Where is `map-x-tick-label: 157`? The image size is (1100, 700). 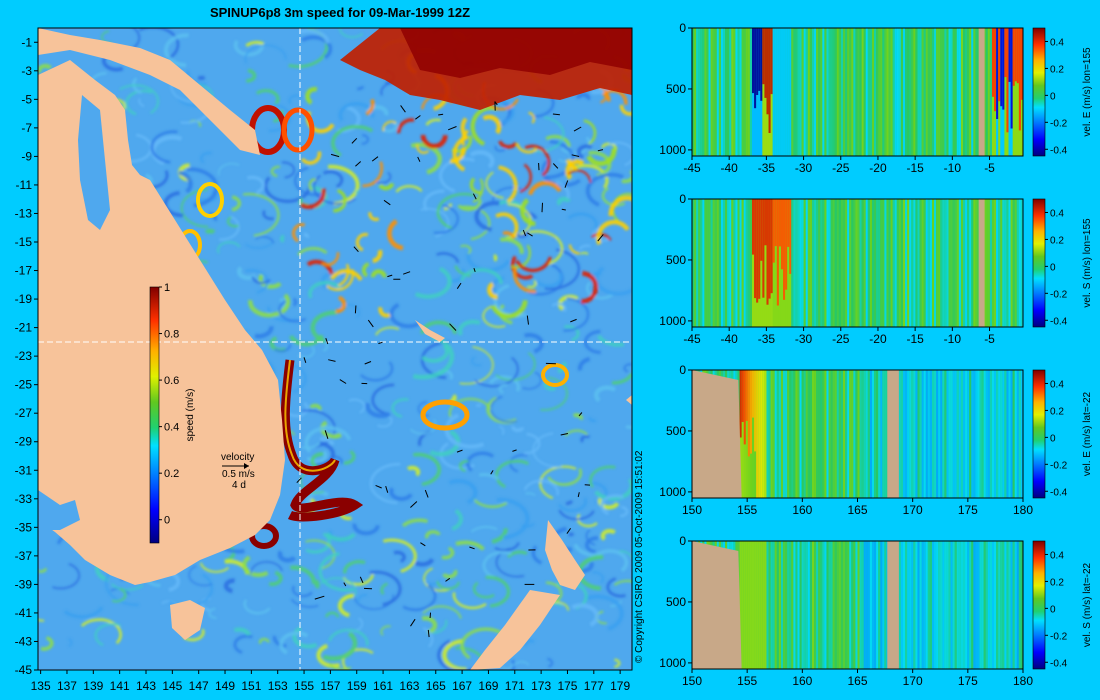 map-x-tick-label: 157 is located at coordinates (330, 686).